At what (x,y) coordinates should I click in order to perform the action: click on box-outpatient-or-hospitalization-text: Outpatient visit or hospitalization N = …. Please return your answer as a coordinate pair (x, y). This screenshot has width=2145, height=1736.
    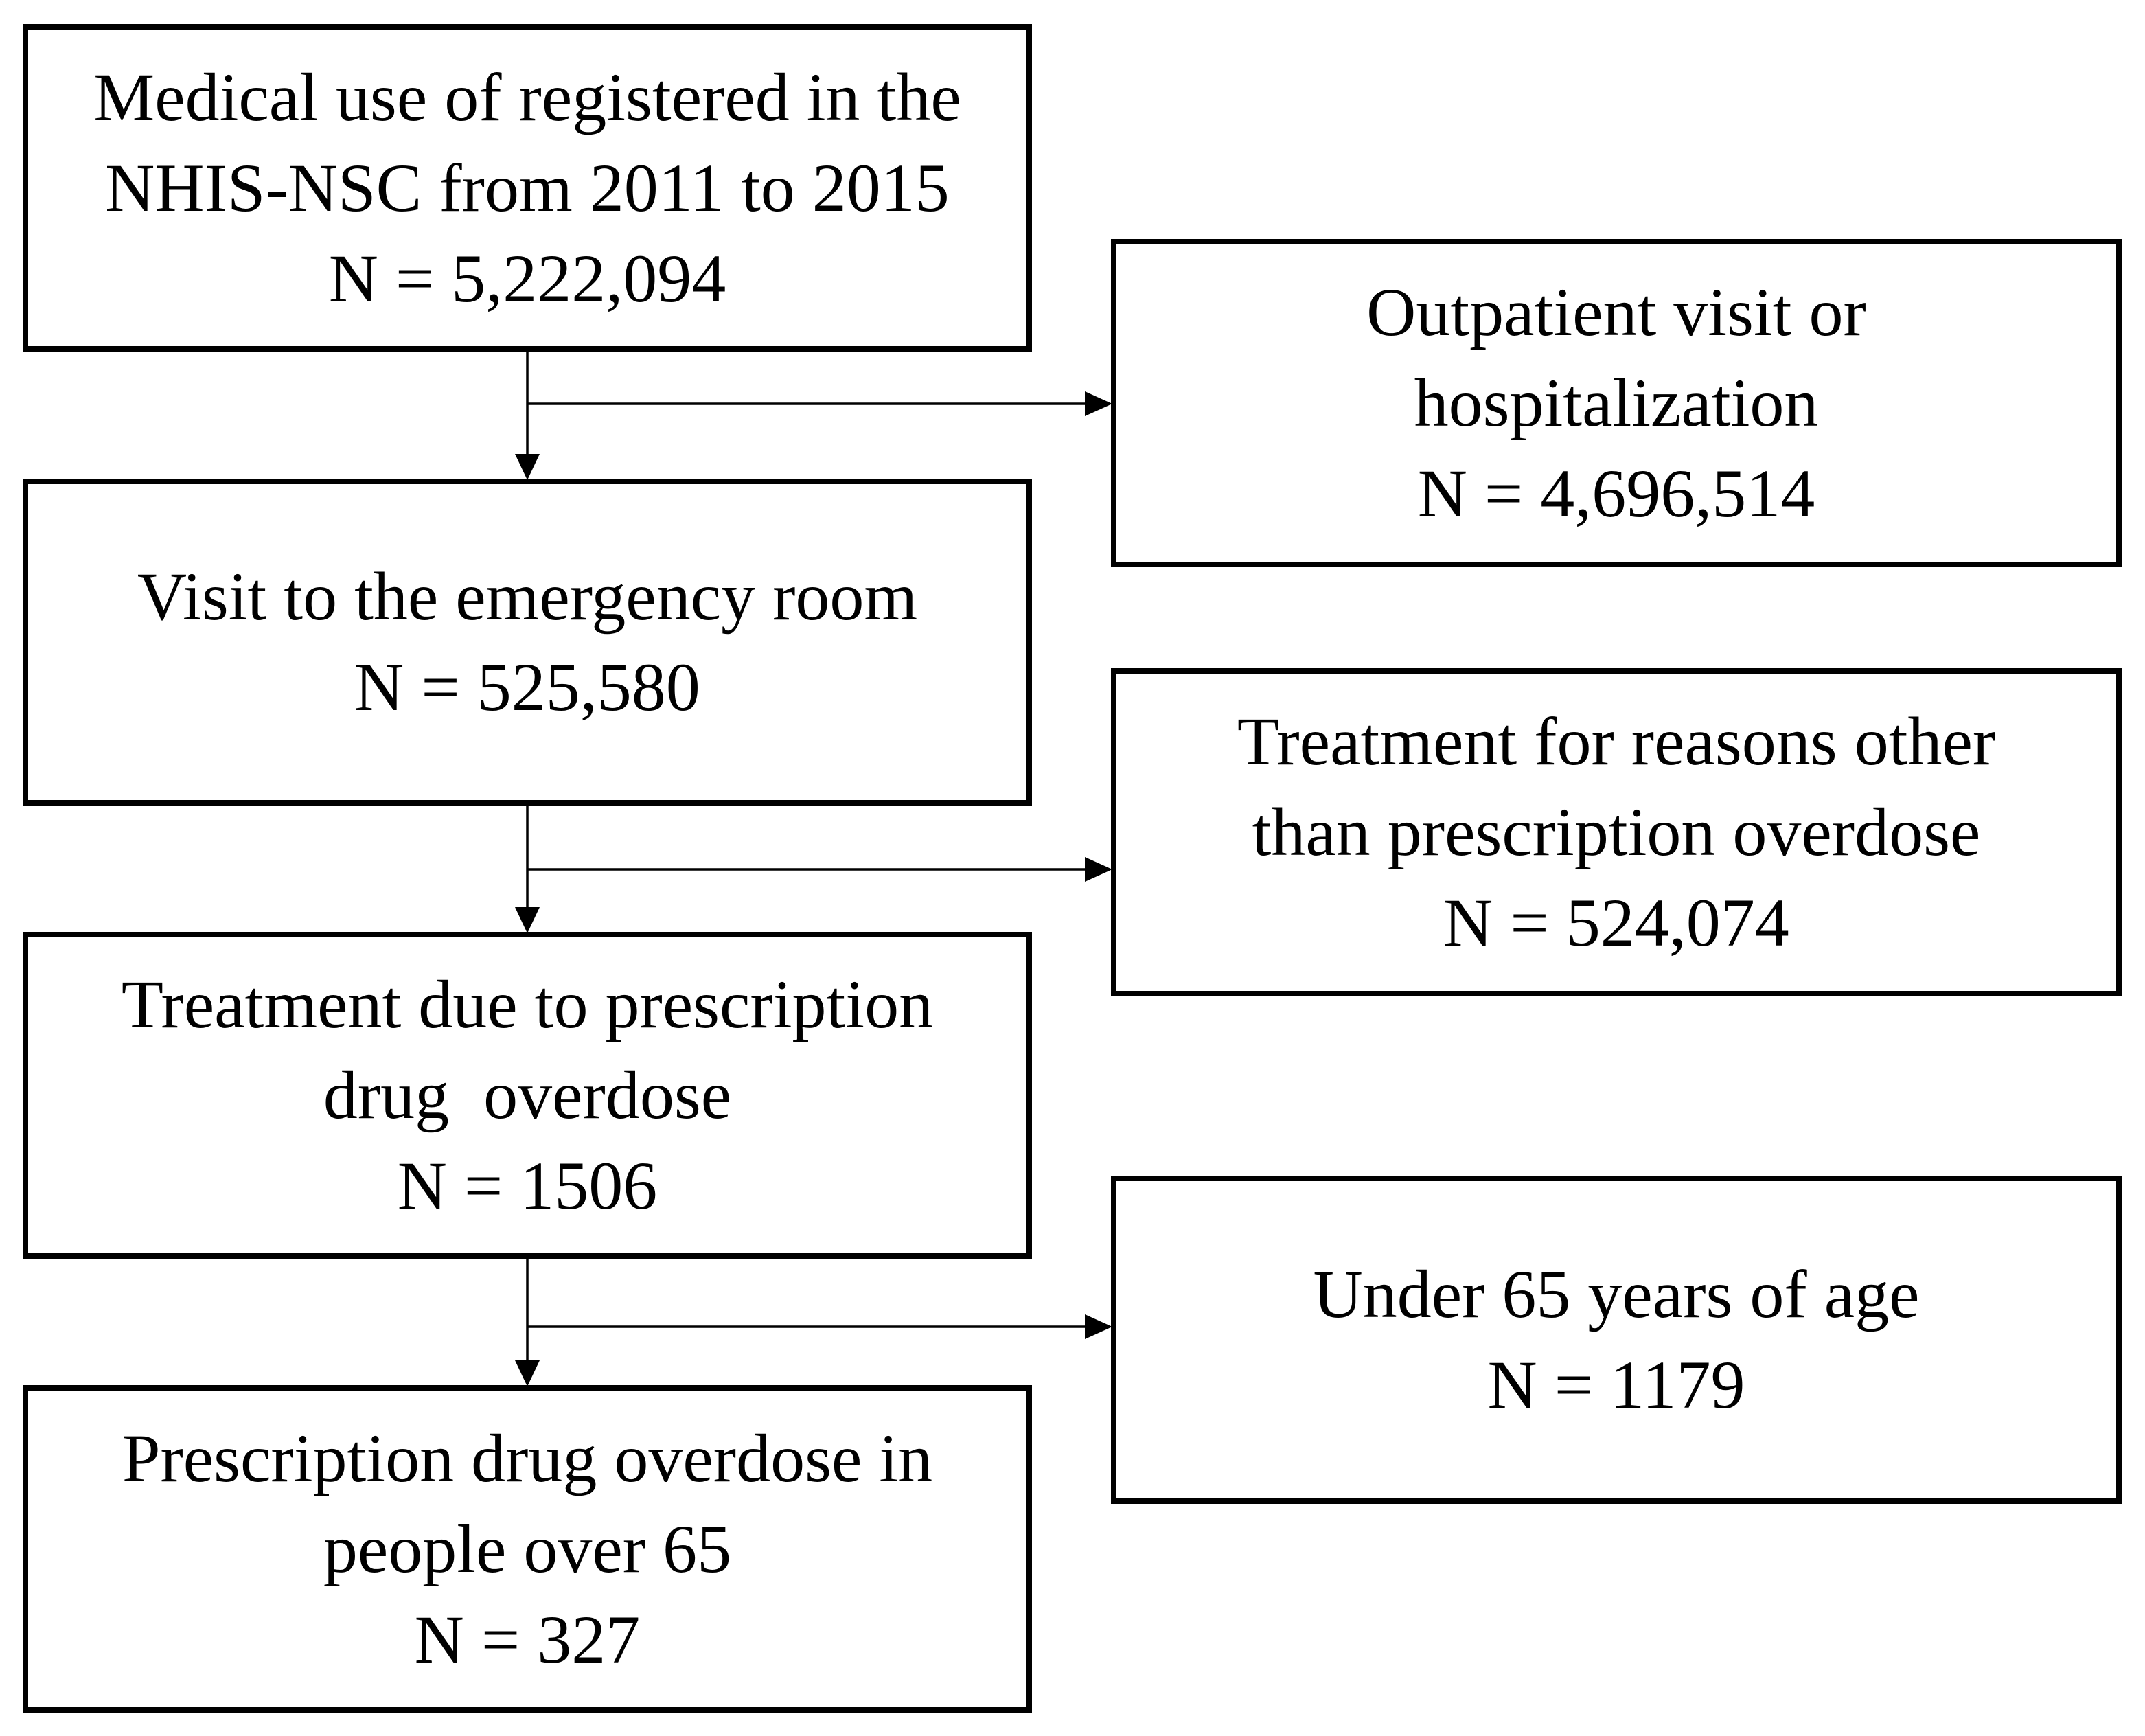
    Looking at the image, I should click on (1616, 403).